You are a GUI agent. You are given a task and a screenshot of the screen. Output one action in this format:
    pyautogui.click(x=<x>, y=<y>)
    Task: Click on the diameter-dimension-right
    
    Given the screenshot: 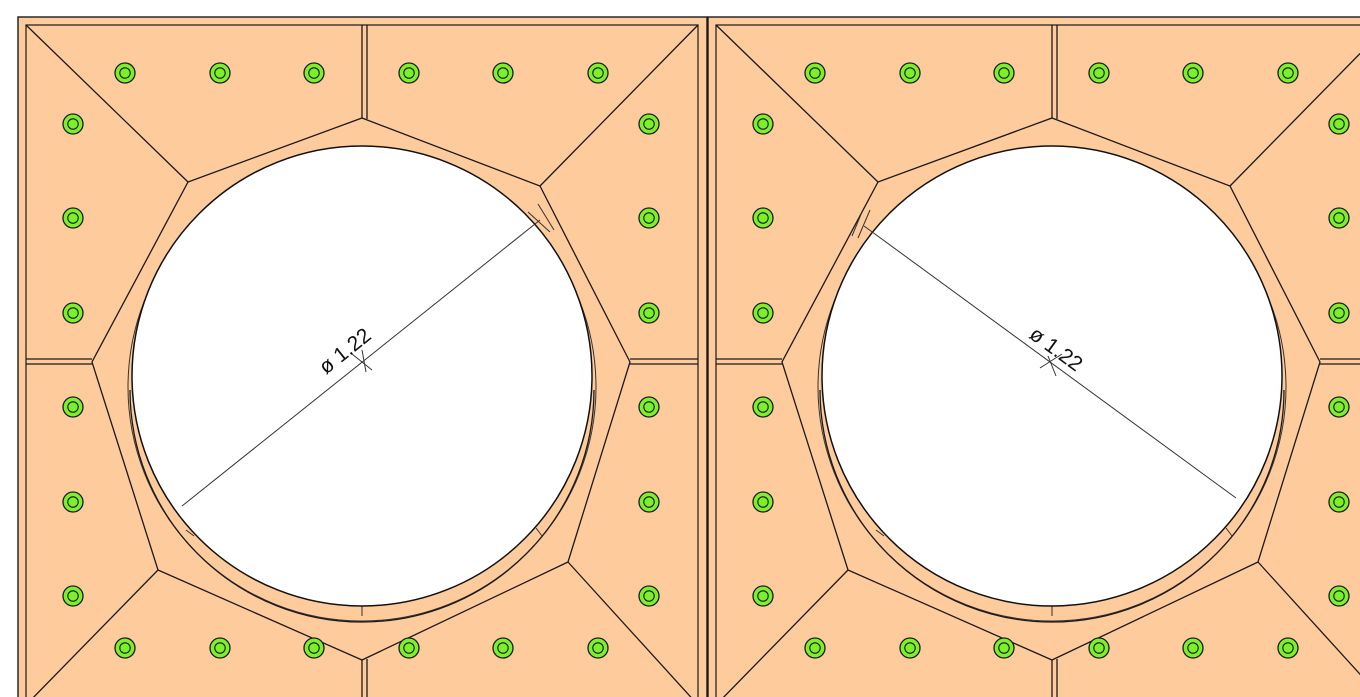 What is the action you would take?
    pyautogui.click(x=1050, y=362)
    